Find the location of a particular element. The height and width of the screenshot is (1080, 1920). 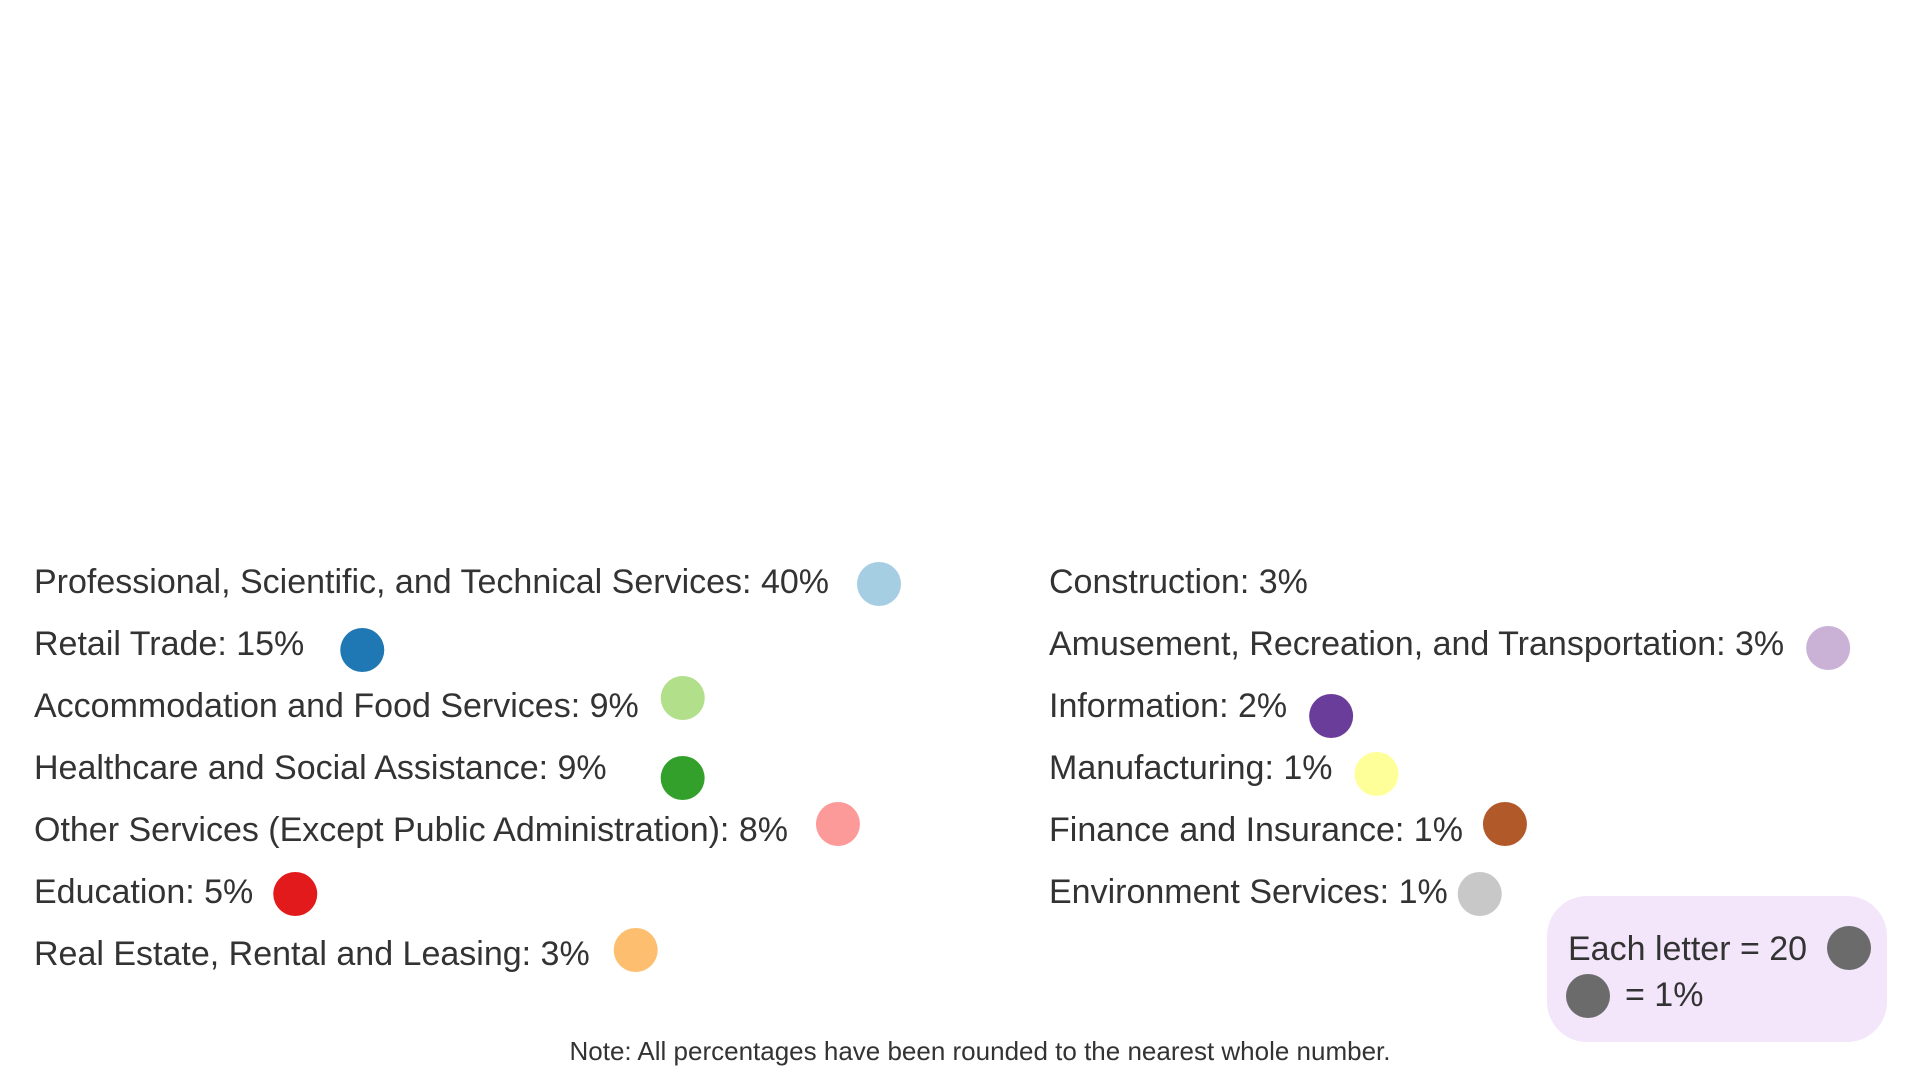

legend-label: Retail Trade: 15% is located at coordinates (169, 644).